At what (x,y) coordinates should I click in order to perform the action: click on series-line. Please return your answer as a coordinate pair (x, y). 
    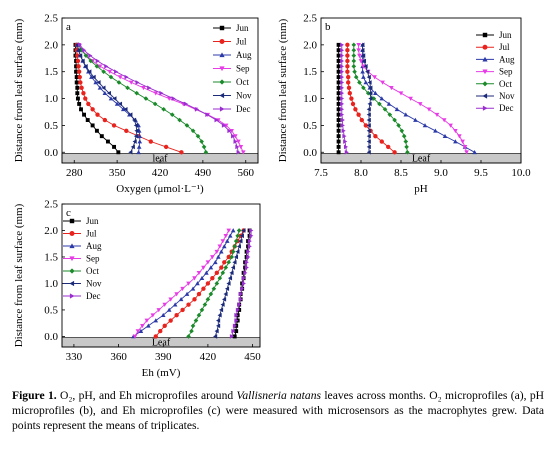
    Looking at the image, I should click on (161, 98).